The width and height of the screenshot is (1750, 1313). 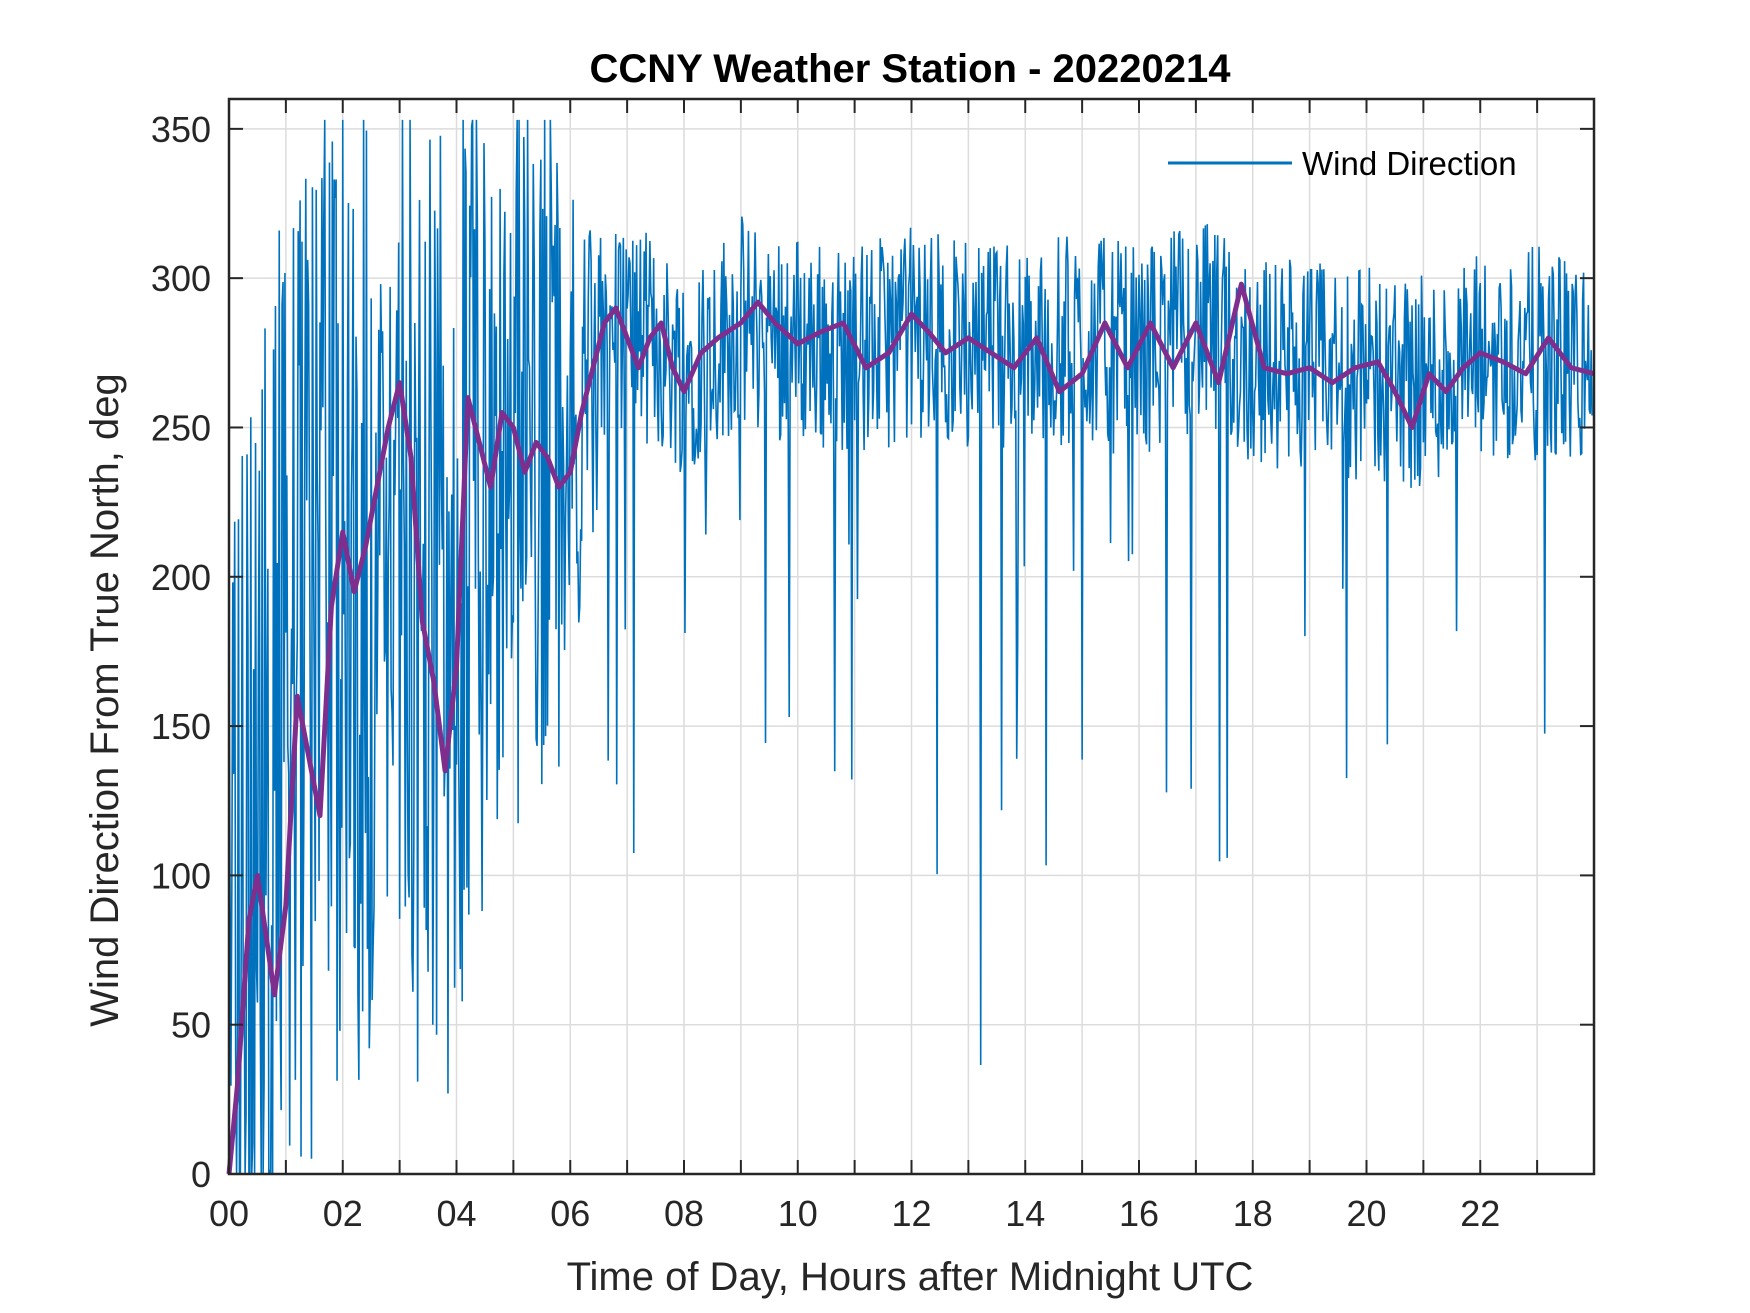 What do you see at coordinates (201, 1174) in the screenshot?
I see `y-tick-label: 0` at bounding box center [201, 1174].